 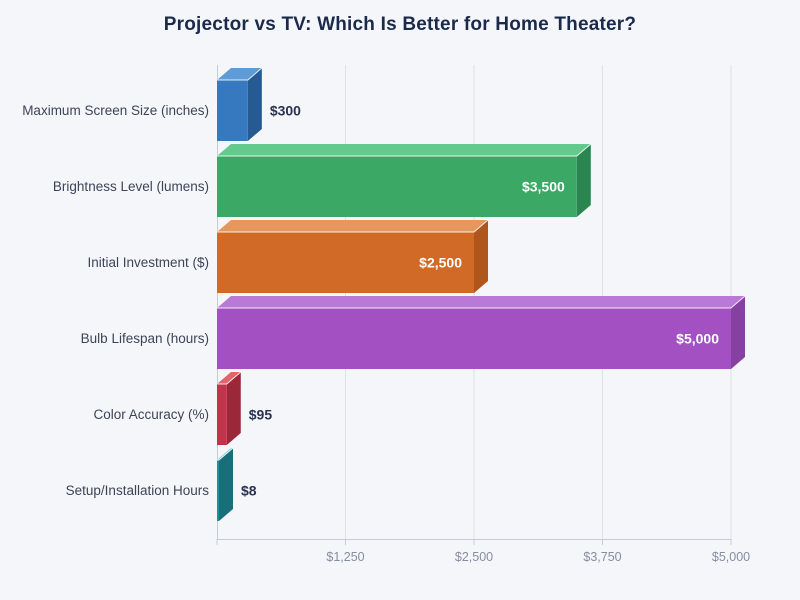 I want to click on x-tick-label-3: $5,000, so click(x=731, y=557).